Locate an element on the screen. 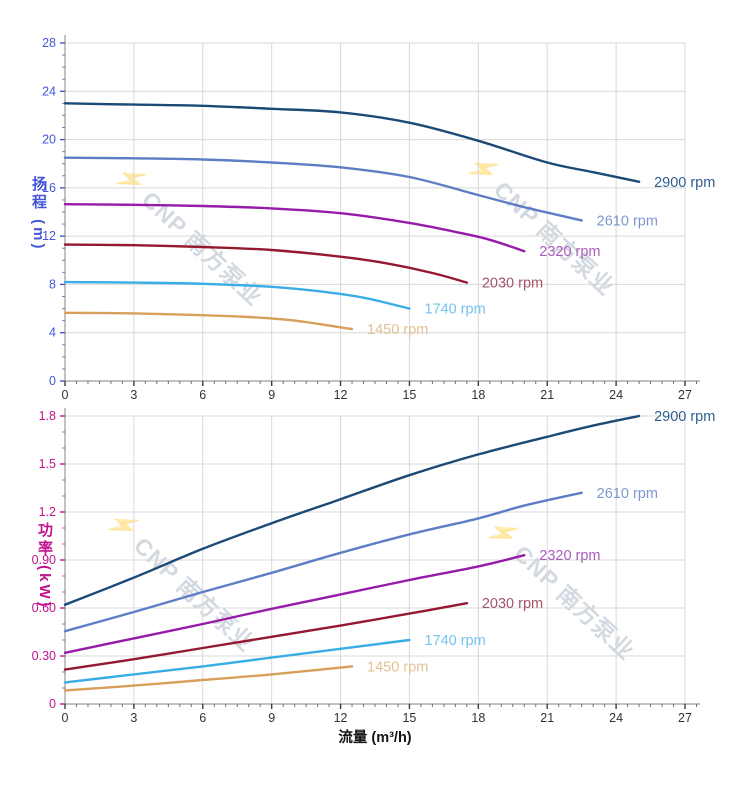 The image size is (752, 797). y-tick-labels: 0 4 8 12 16 20 24 28 is located at coordinates (49, 212).